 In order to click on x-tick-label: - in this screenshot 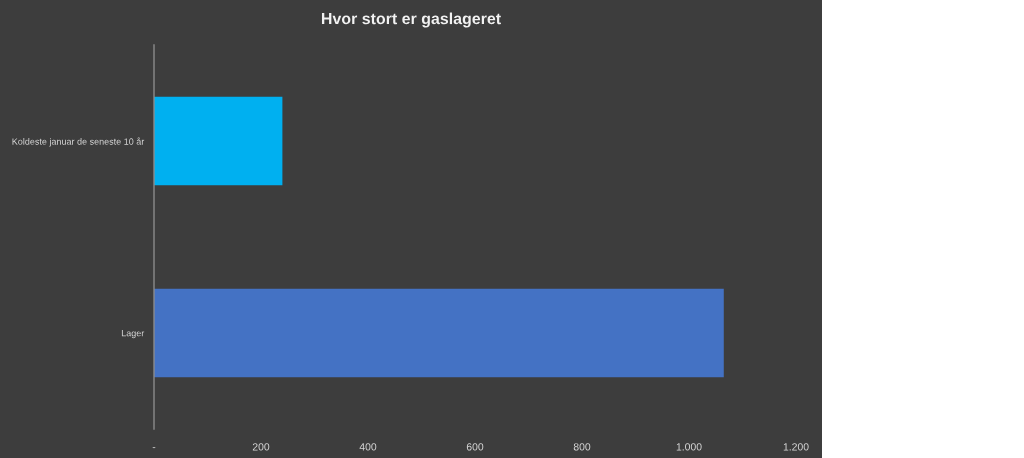, I will do `click(154, 448)`.